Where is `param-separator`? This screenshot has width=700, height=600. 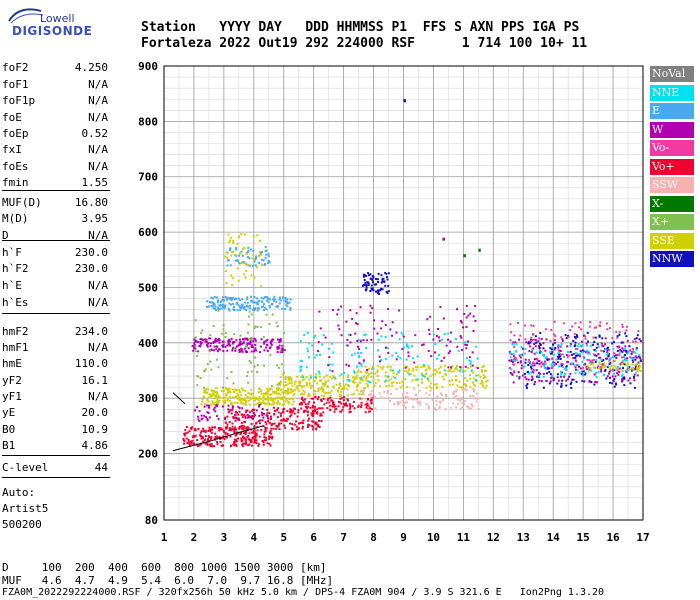 param-separator is located at coordinates (56, 190).